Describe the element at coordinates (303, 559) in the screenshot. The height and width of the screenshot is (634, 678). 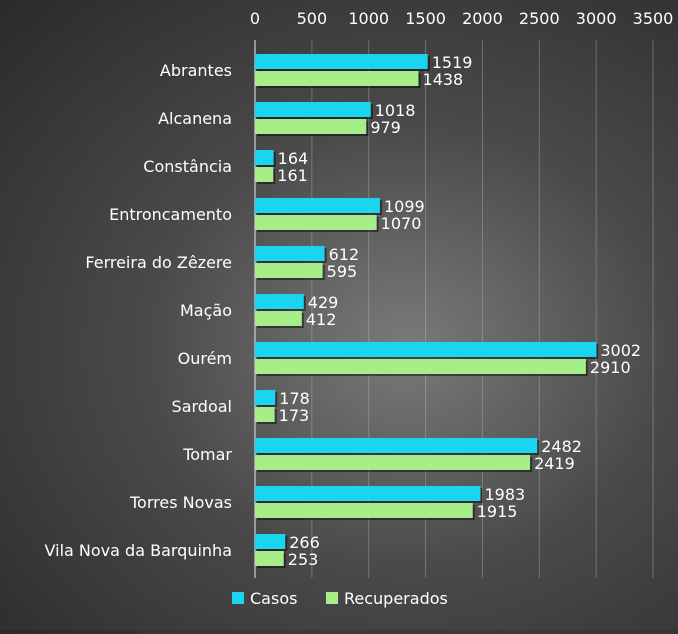
I see `data-label: 253` at that location.